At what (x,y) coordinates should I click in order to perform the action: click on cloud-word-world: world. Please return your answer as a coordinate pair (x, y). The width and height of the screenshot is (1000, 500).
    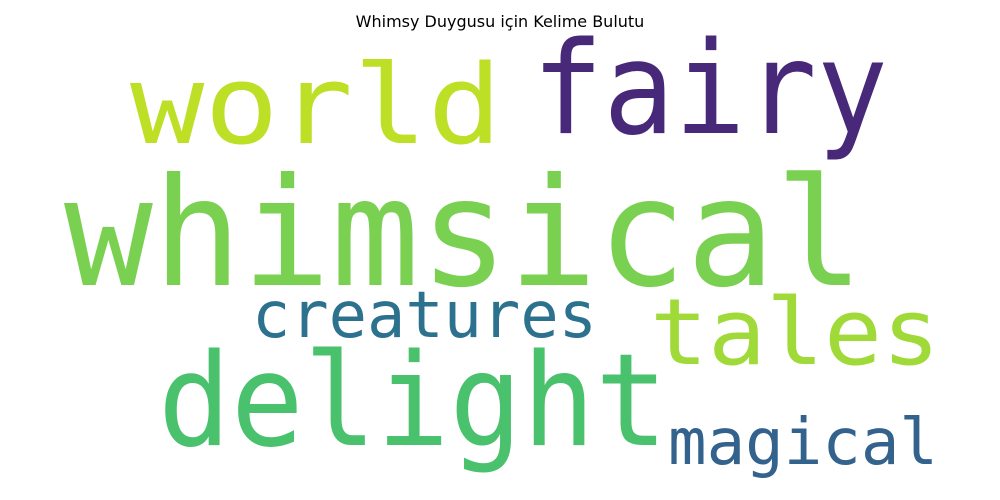
    Looking at the image, I should click on (316, 105).